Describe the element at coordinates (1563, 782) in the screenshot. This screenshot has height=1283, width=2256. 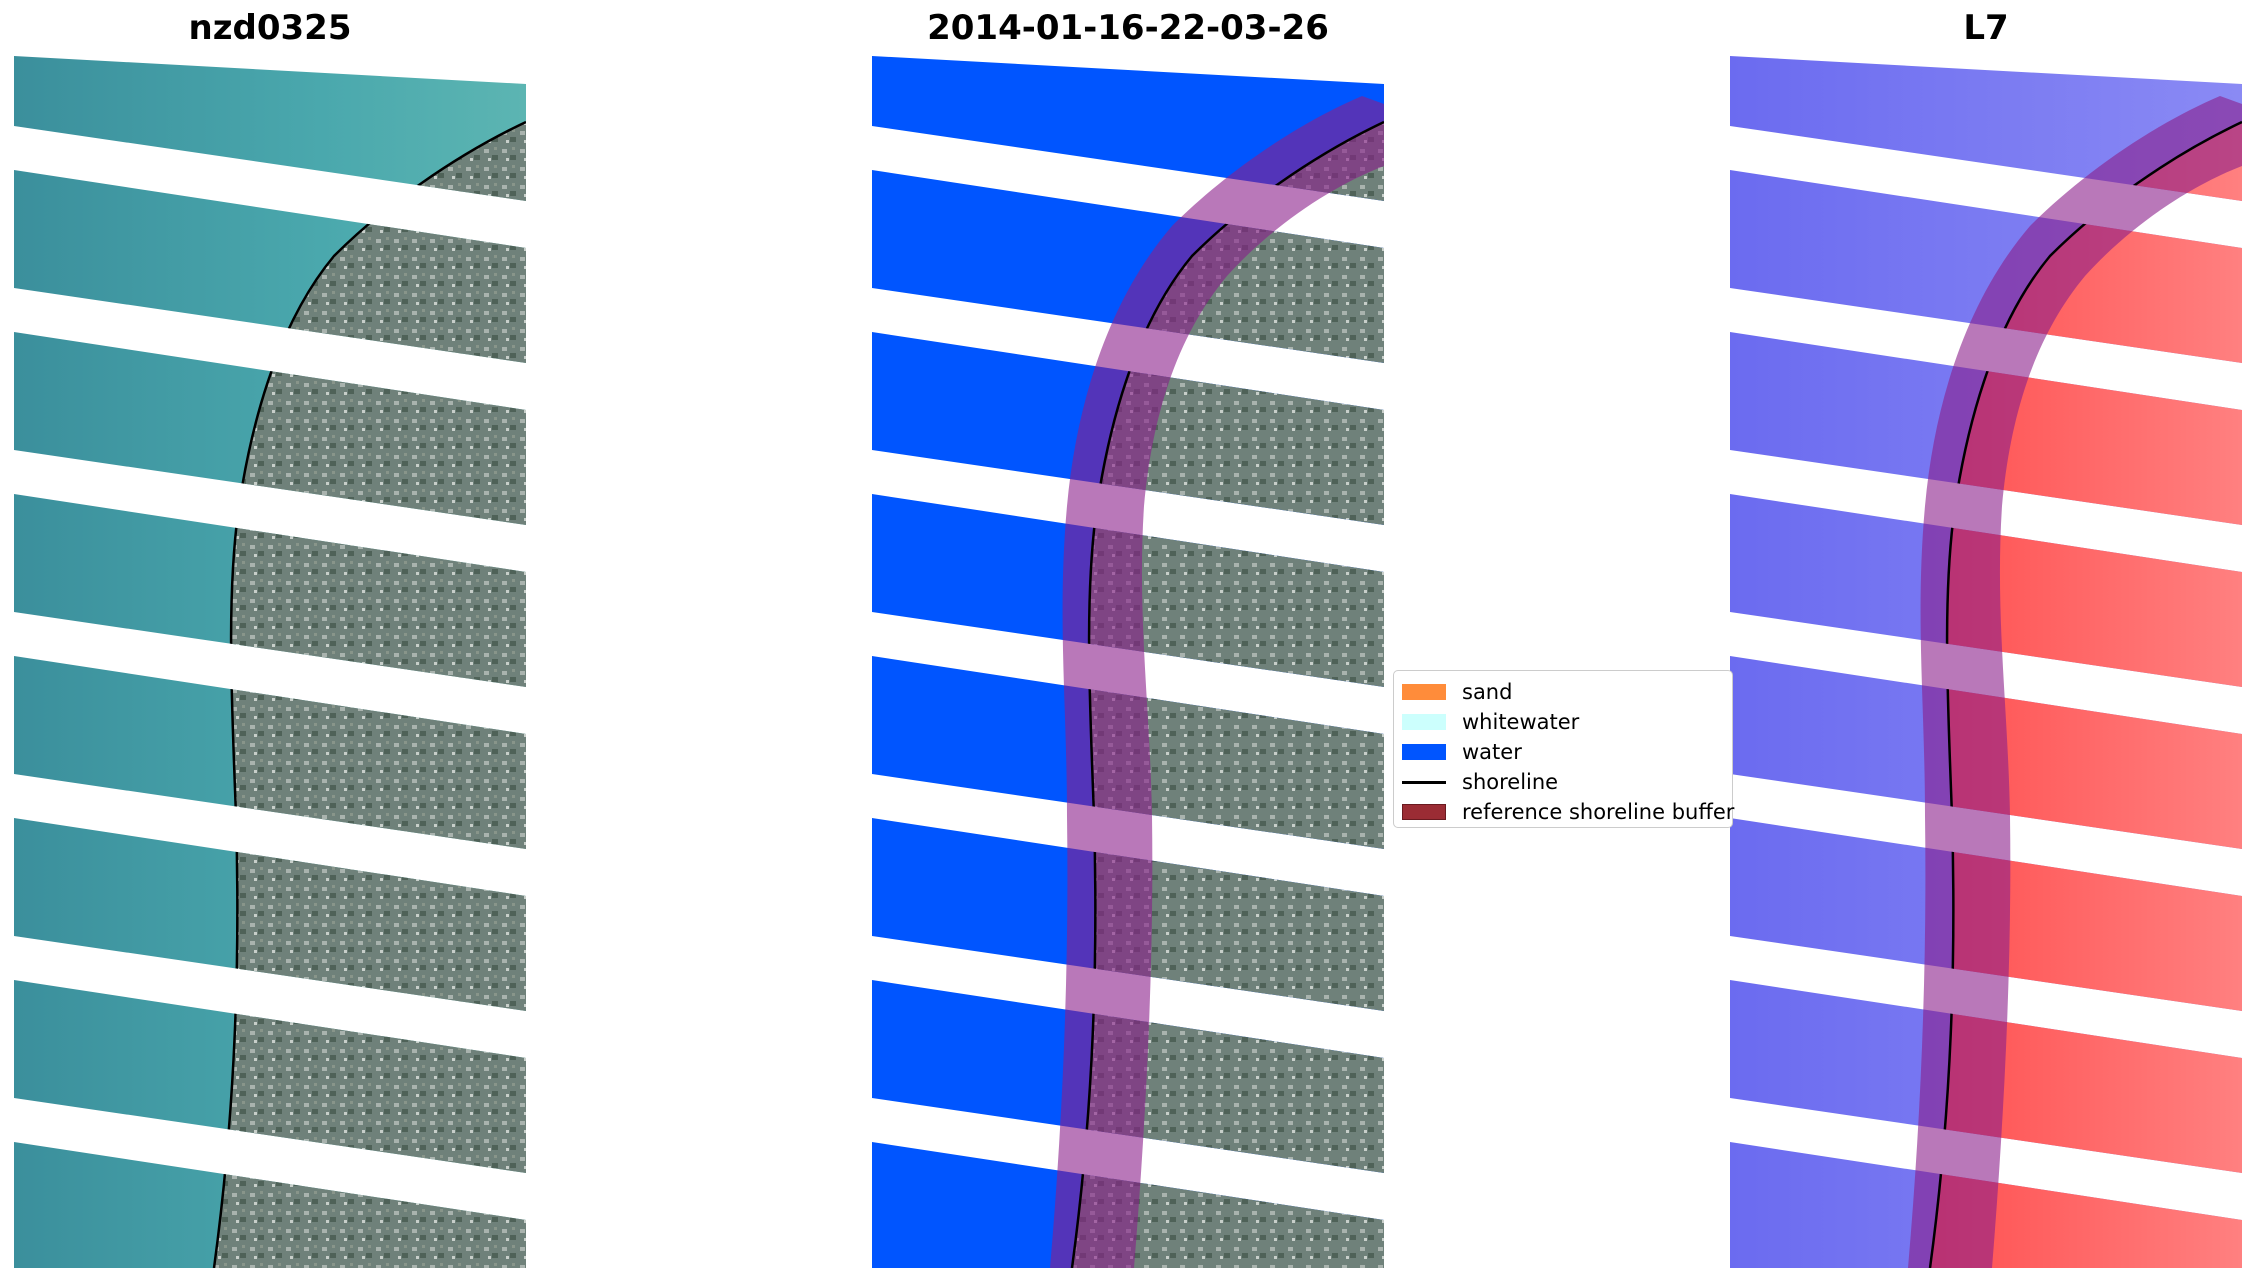
I see `legend-item-shoreline: shoreline` at that location.